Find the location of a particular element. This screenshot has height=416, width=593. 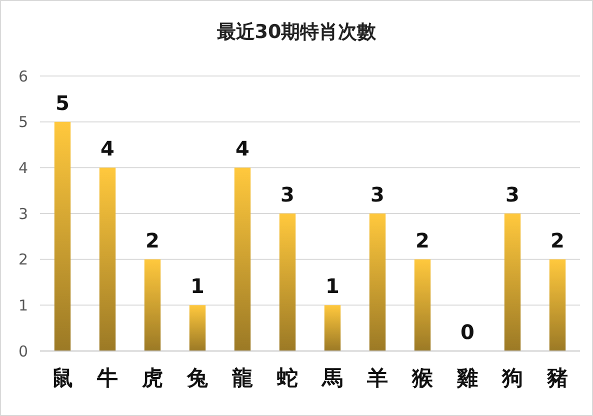

data-label: 5 is located at coordinates (63, 102).